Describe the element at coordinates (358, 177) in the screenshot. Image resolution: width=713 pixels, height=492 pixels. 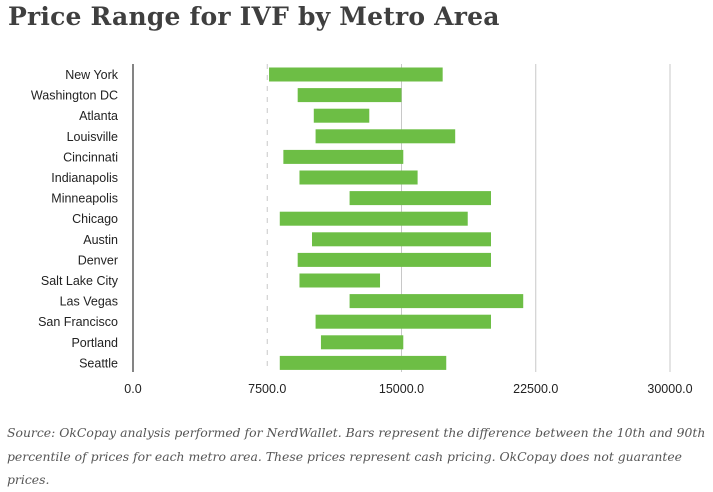
I see `bar-indianapolis` at that location.